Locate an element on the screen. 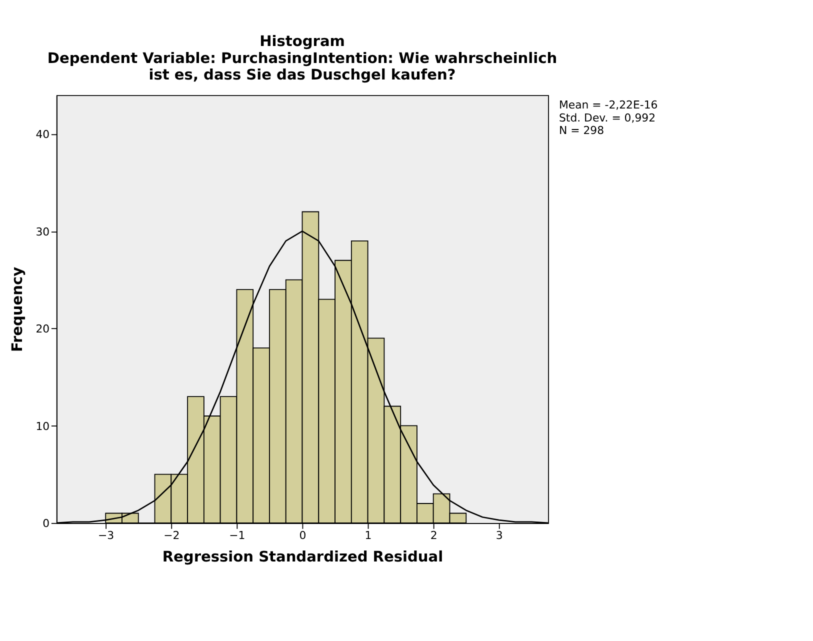  y-tick-label: 40 is located at coordinates (43, 135).